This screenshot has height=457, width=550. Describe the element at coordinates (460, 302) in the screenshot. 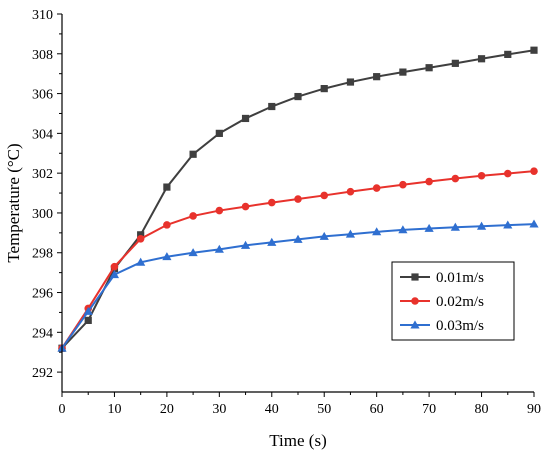

I see `legend-label: 0.02m/s` at that location.